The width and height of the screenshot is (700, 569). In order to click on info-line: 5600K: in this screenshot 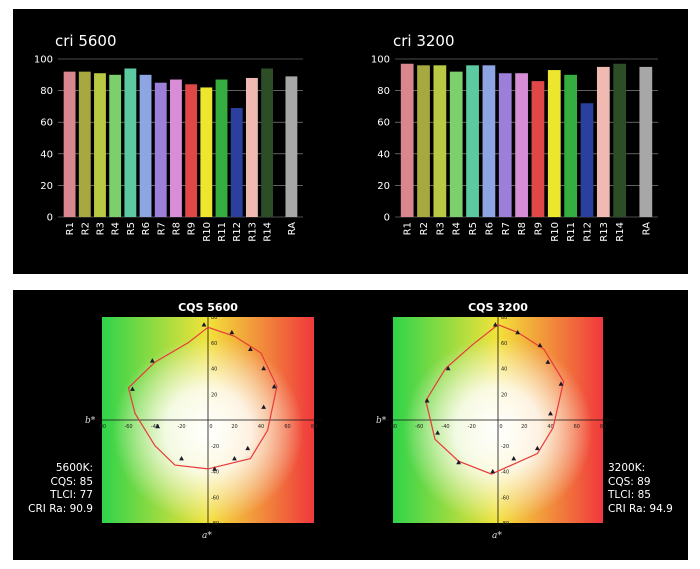, I will do `click(74, 468)`.